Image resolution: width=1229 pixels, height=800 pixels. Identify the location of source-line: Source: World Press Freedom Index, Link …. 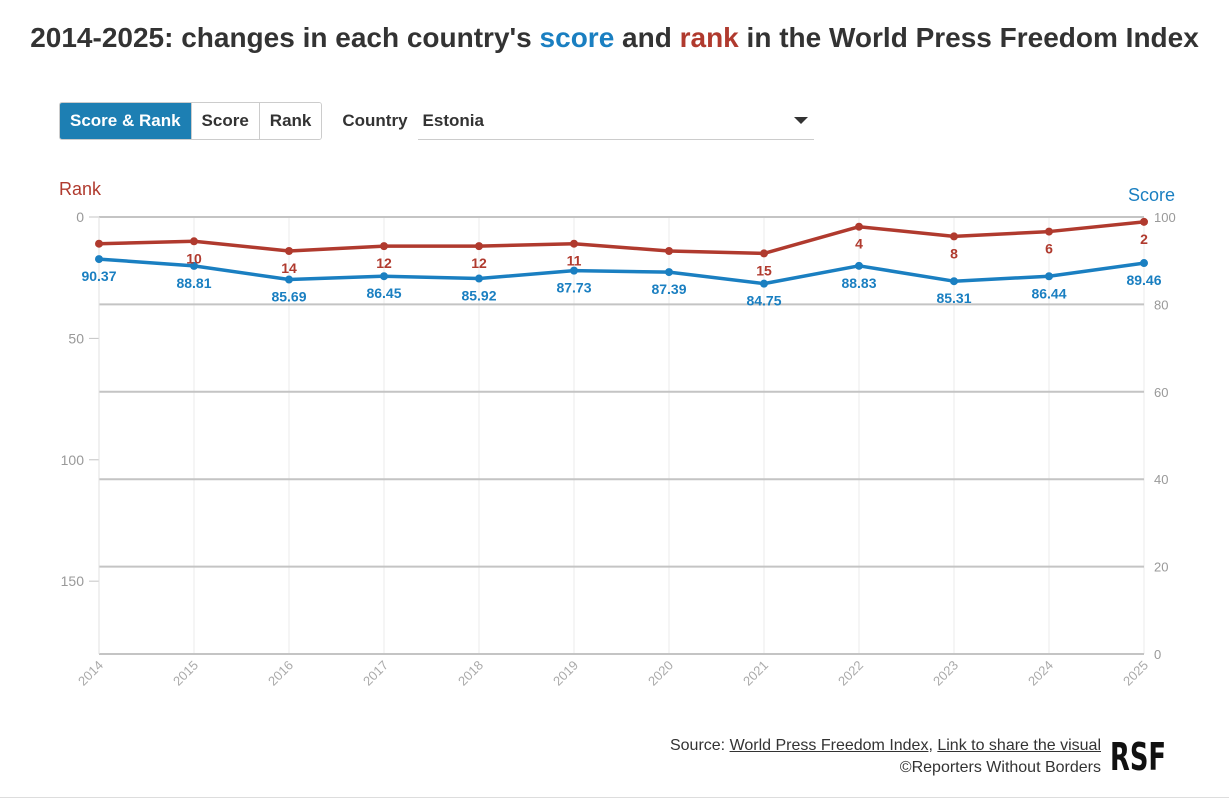
(885, 746).